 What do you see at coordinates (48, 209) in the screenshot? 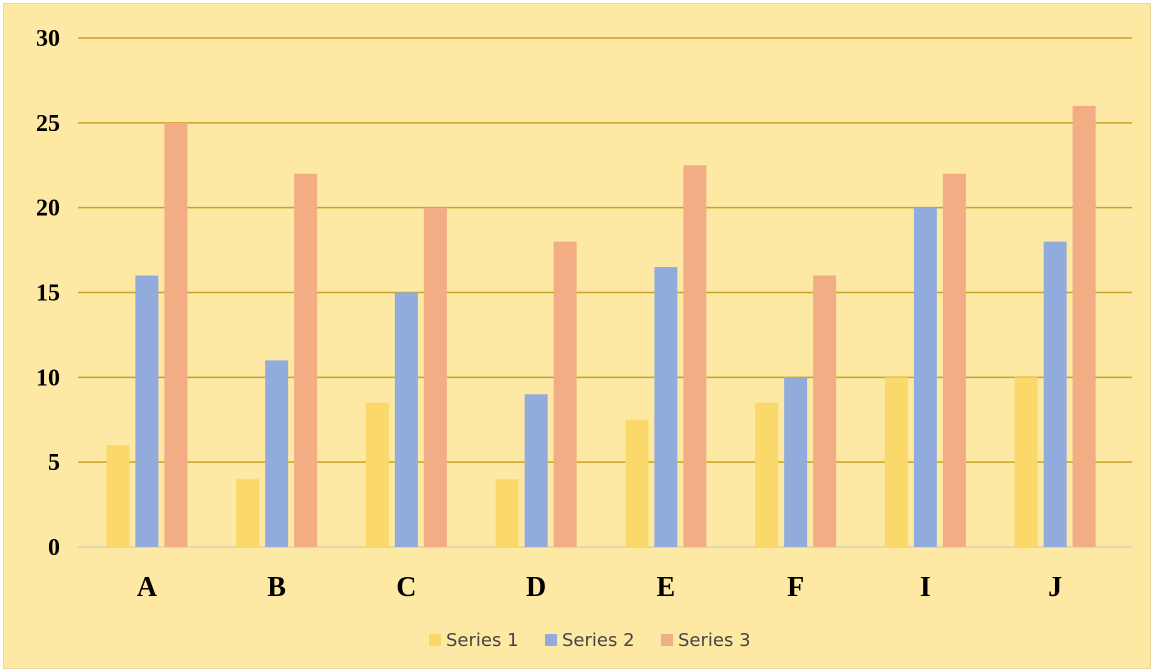
I see `y-tick-label: 20` at bounding box center [48, 209].